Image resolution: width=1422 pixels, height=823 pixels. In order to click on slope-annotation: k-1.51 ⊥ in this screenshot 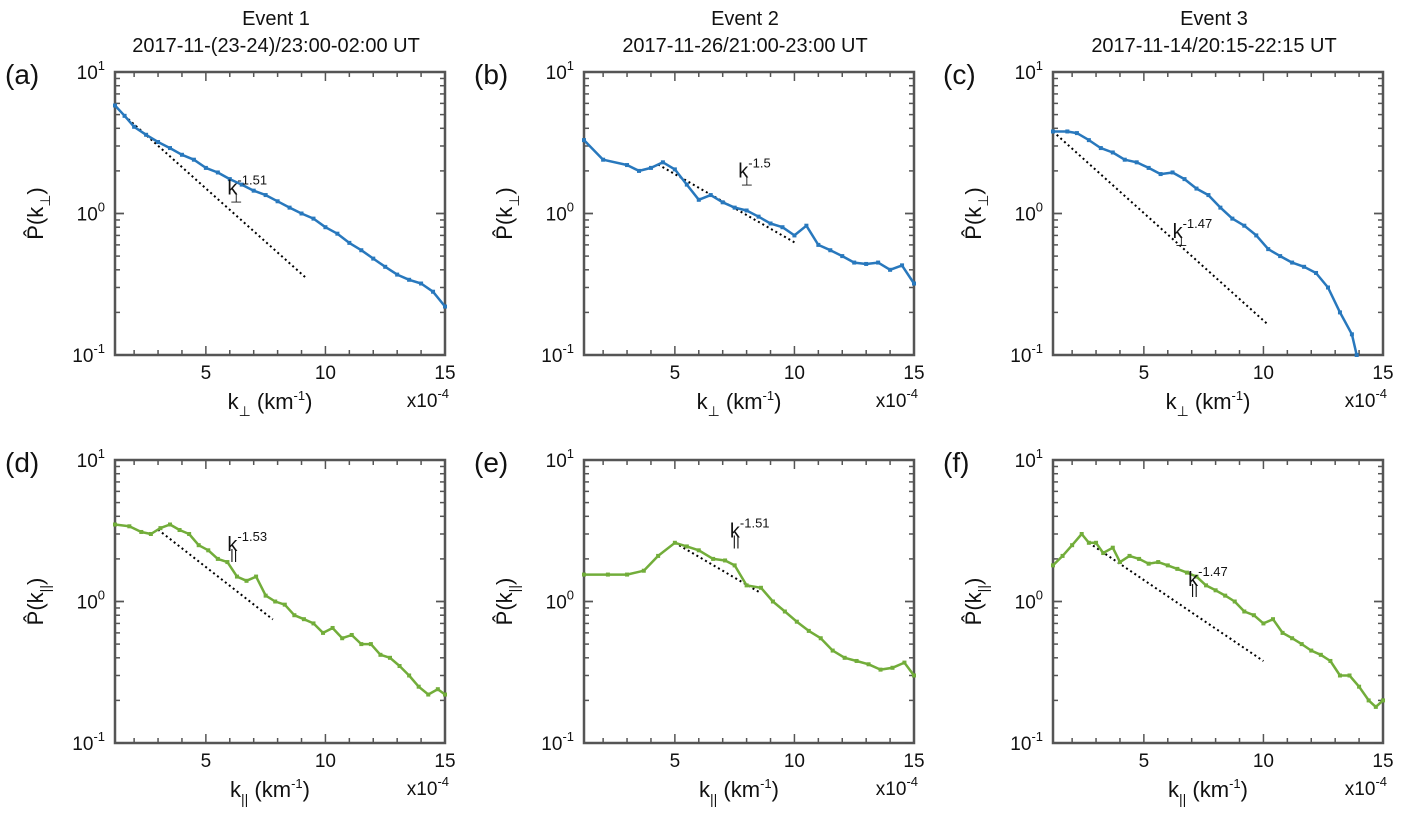, I will do `click(247, 189)`.